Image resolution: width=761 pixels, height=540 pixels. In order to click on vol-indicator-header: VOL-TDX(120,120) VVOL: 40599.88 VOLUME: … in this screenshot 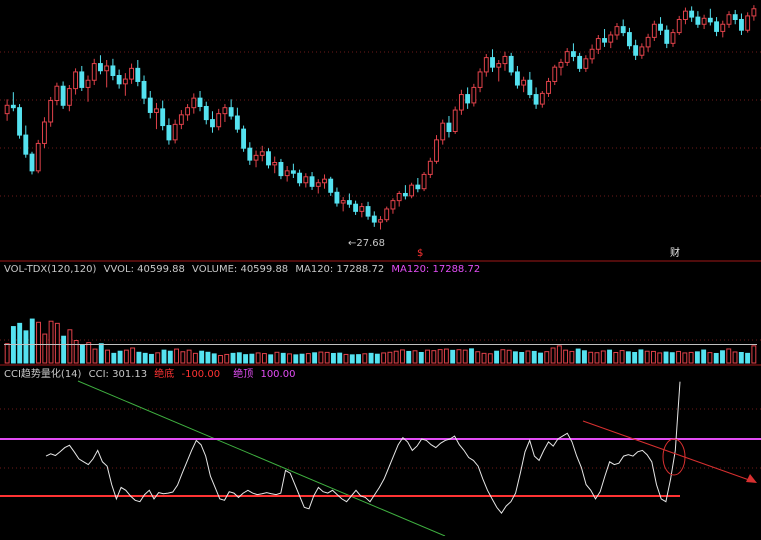, I will do `click(244, 270)`.